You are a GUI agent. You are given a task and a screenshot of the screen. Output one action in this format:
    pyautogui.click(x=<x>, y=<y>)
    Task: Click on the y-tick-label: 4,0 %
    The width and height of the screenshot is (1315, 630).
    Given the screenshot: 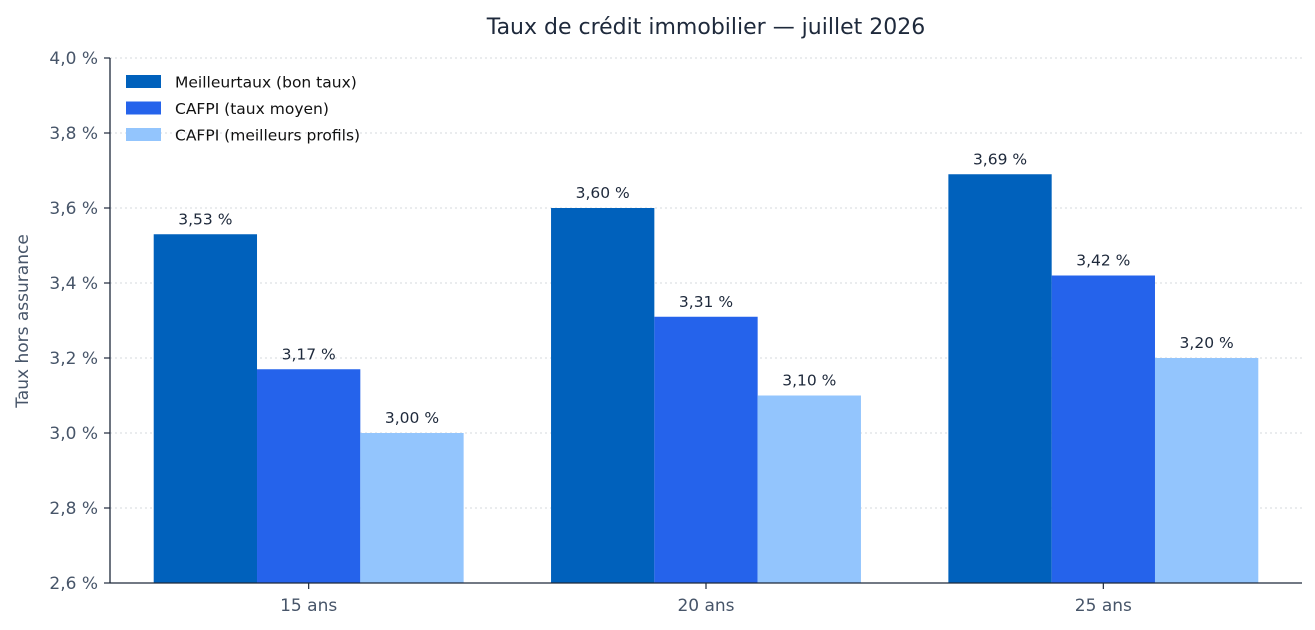 What is the action you would take?
    pyautogui.click(x=73, y=59)
    